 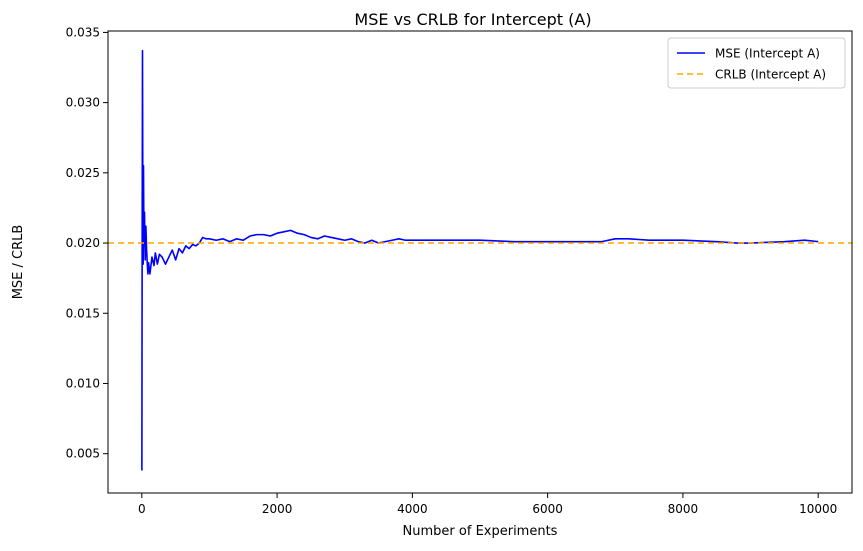 What do you see at coordinates (83, 243) in the screenshot?
I see `y-tick-label: 0.020` at bounding box center [83, 243].